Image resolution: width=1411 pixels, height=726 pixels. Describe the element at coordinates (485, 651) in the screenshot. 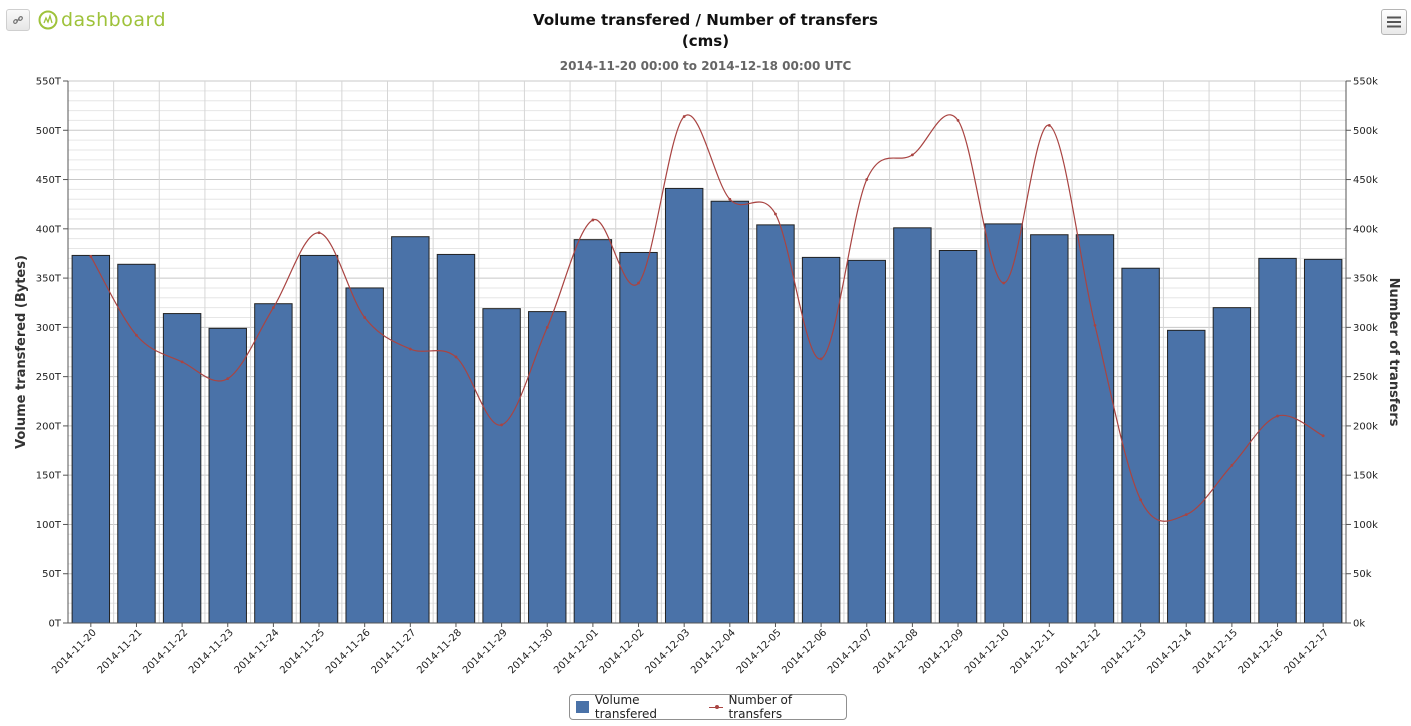

I see `x-tick-label: 2014-11-29` at that location.